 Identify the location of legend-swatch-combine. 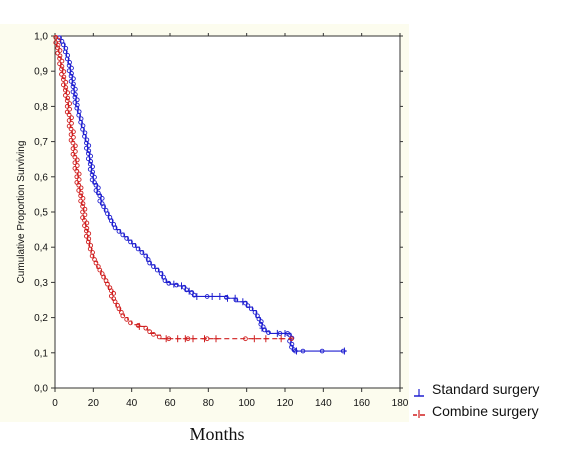
(419, 412).